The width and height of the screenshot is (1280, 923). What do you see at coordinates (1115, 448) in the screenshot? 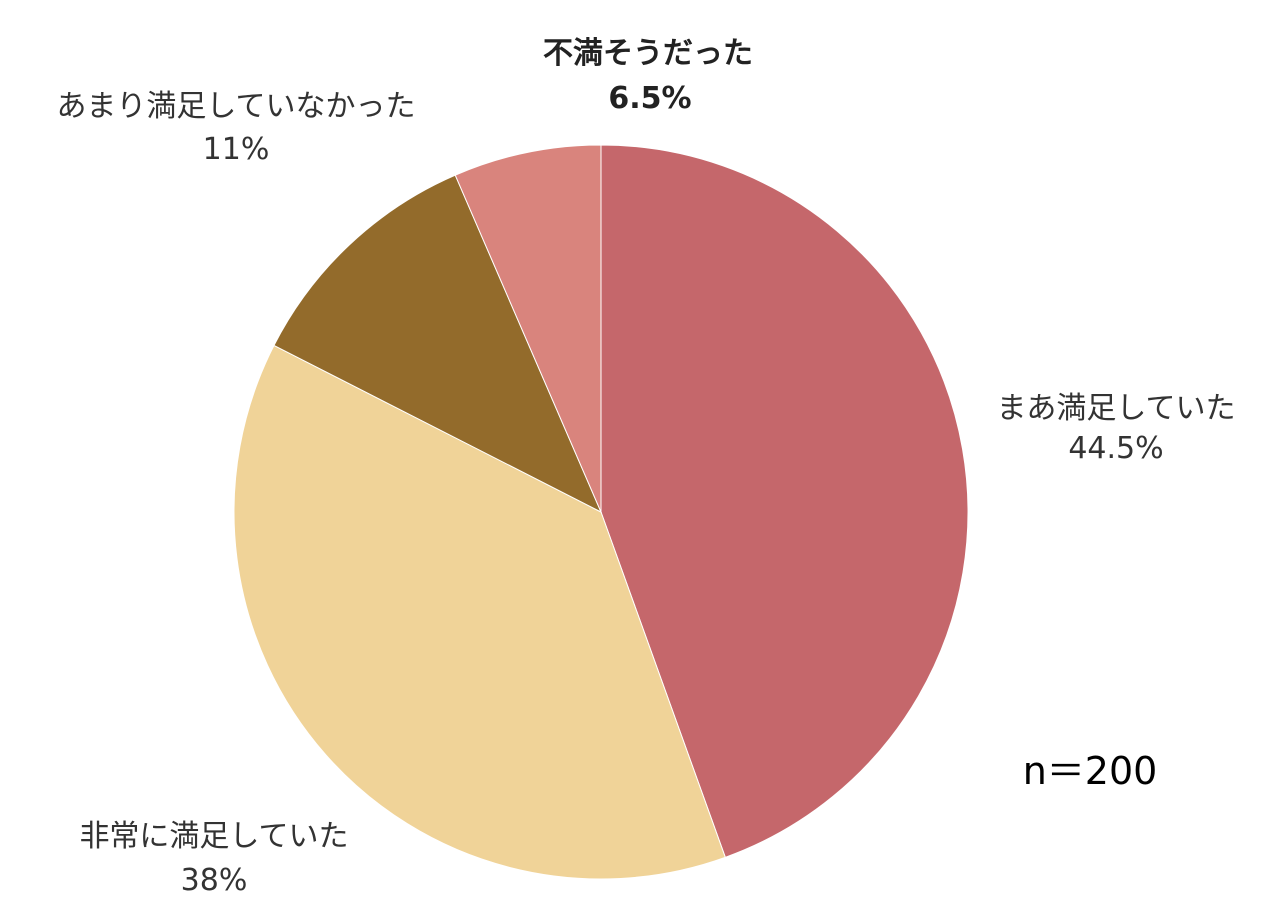
I see `slice-value-0: 44.5%` at bounding box center [1115, 448].